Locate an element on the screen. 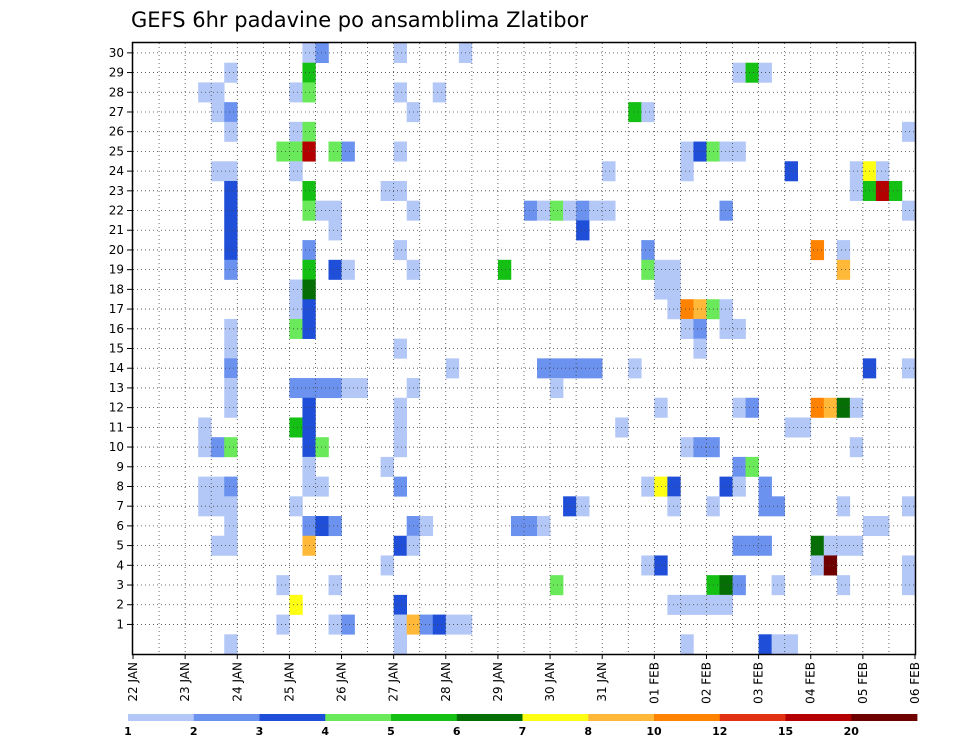 The height and width of the screenshot is (742, 960). y-tick-label: 20 is located at coordinates (116, 250).